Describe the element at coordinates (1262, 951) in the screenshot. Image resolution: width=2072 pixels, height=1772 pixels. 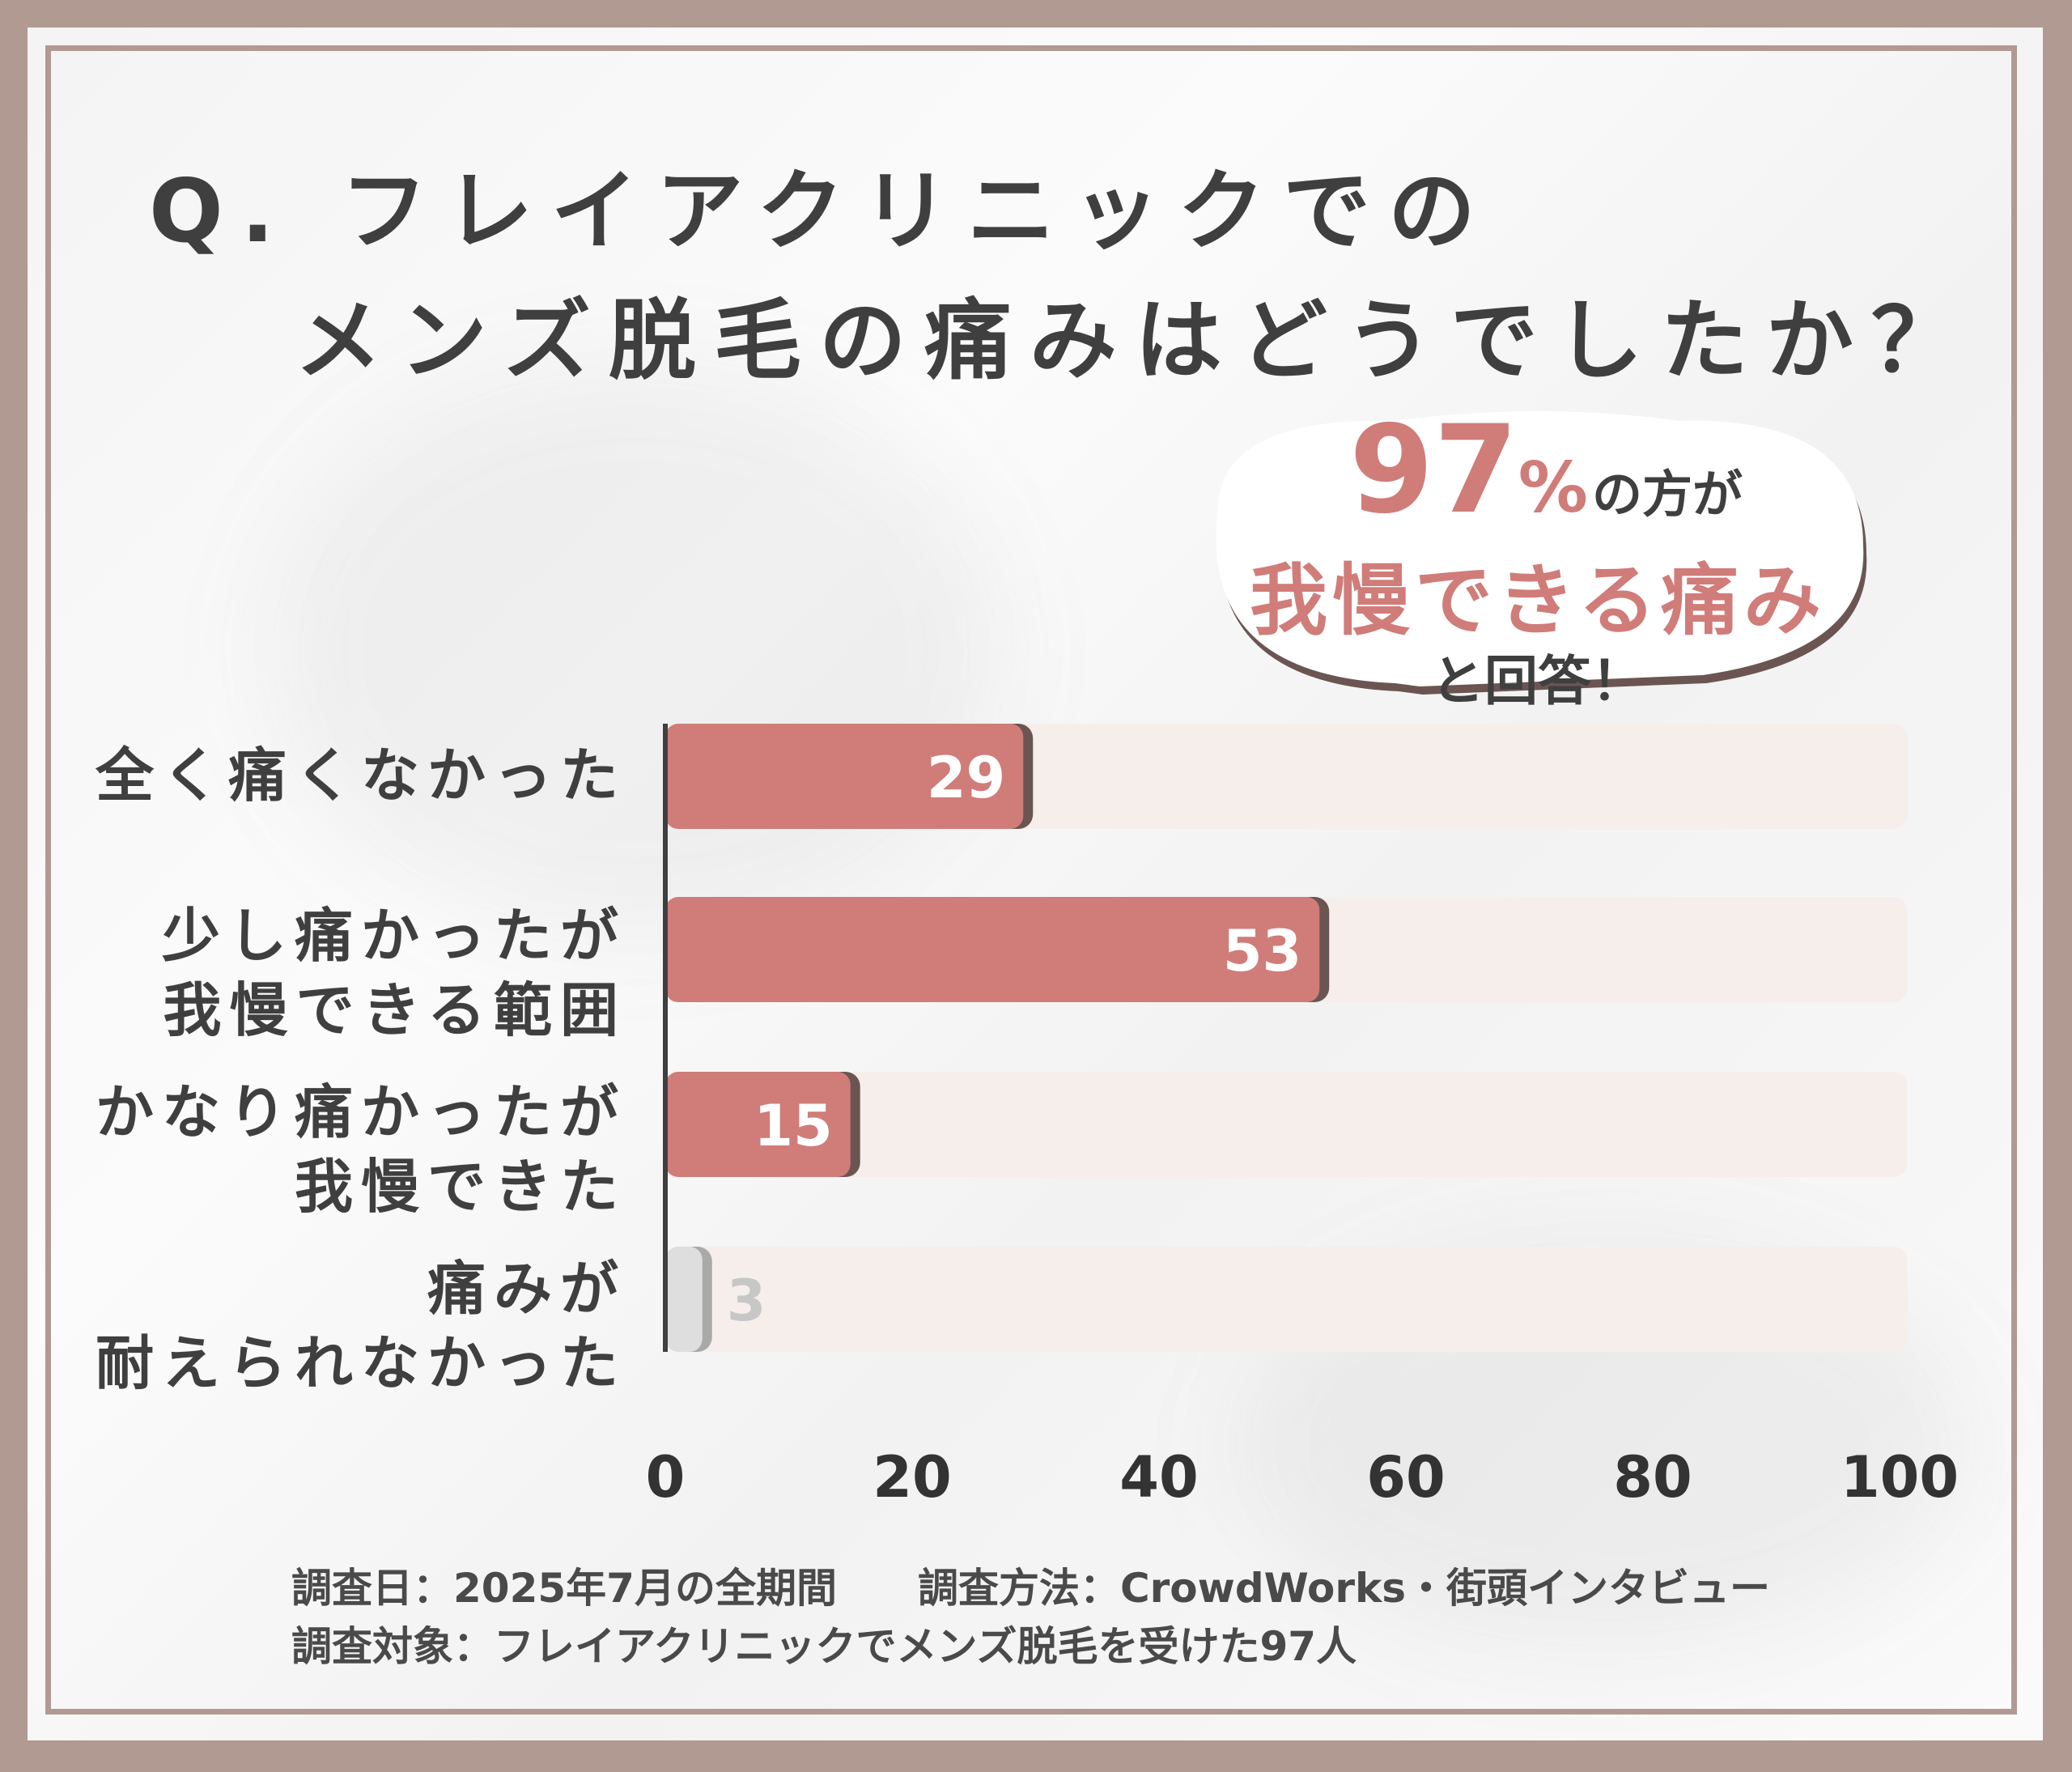
I see `bar-value-label: 53` at that location.